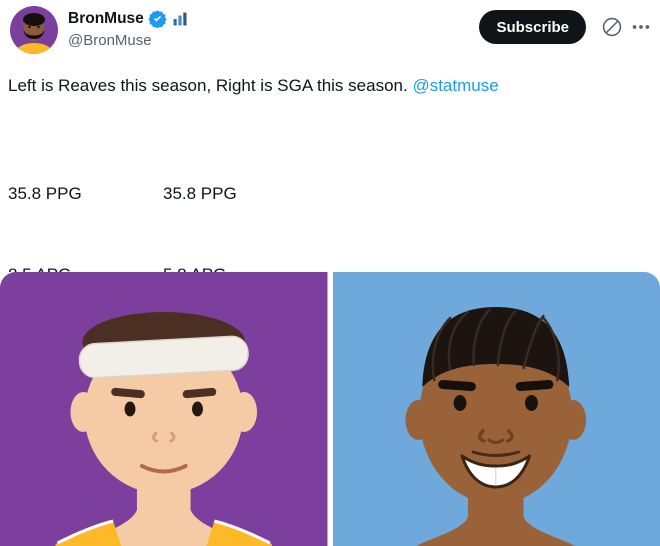 The image size is (660, 546). What do you see at coordinates (157, 19) in the screenshot?
I see `verified-badge-icon` at bounding box center [157, 19].